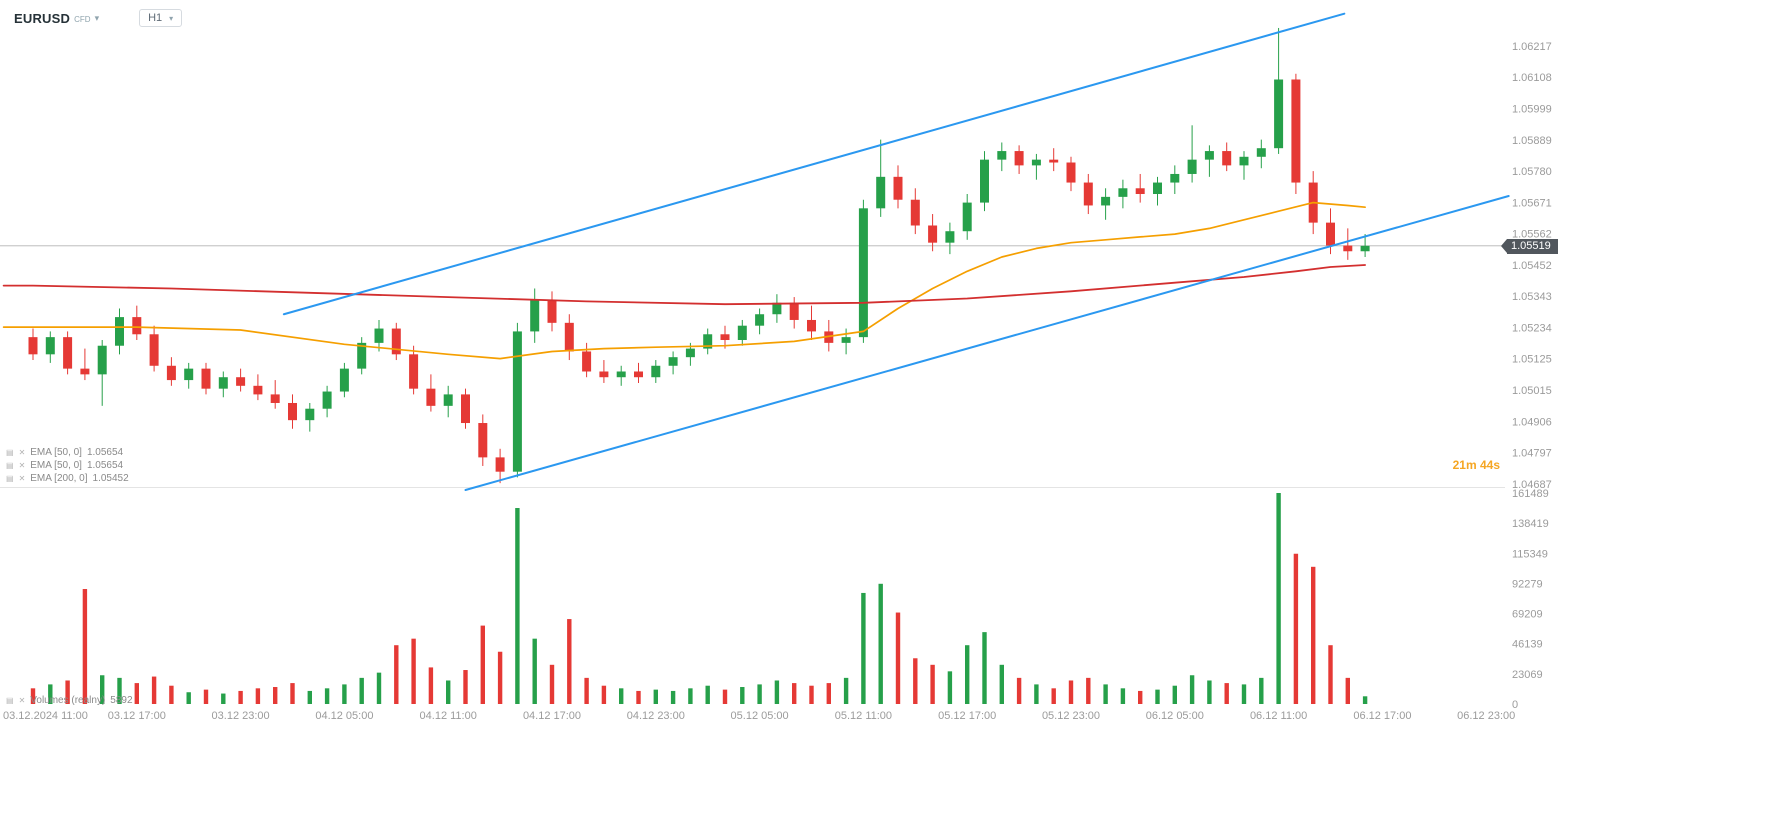 Image resolution: width=1771 pixels, height=824 pixels. I want to click on svg-text: 05.12 17:00, so click(967, 716).